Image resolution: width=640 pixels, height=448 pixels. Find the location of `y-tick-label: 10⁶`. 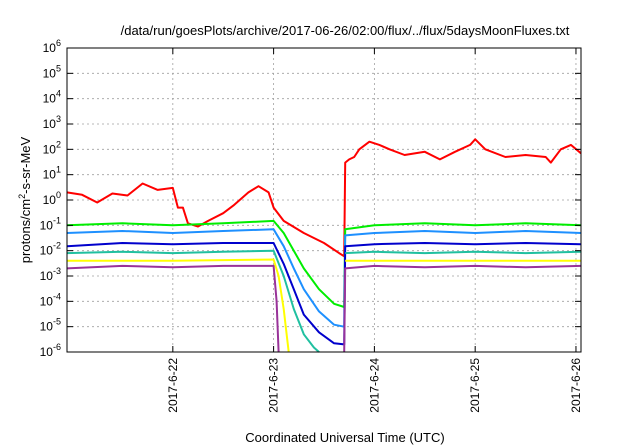

y-tick-label: 10⁶ is located at coordinates (52, 46).